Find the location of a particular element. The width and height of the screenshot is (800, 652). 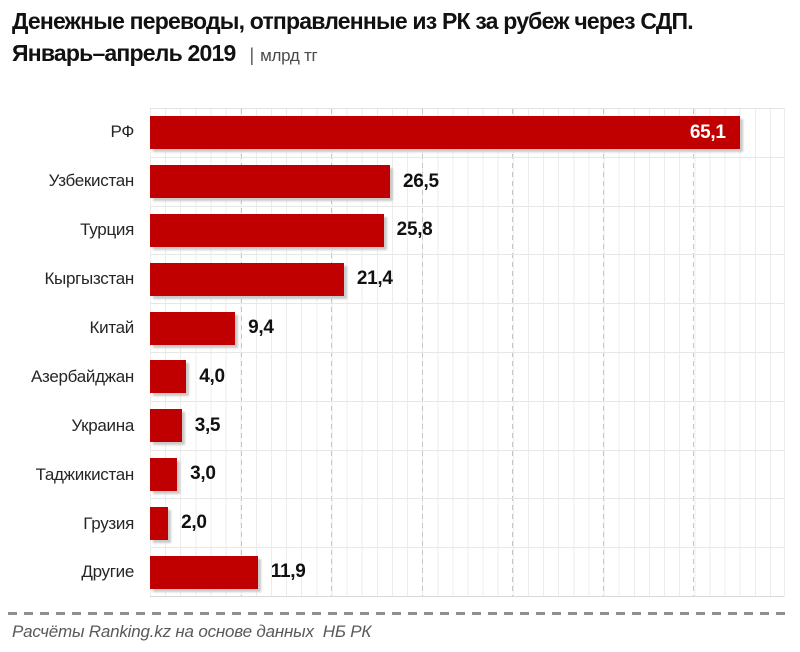

category-label: Таджикистан is located at coordinates (85, 474).